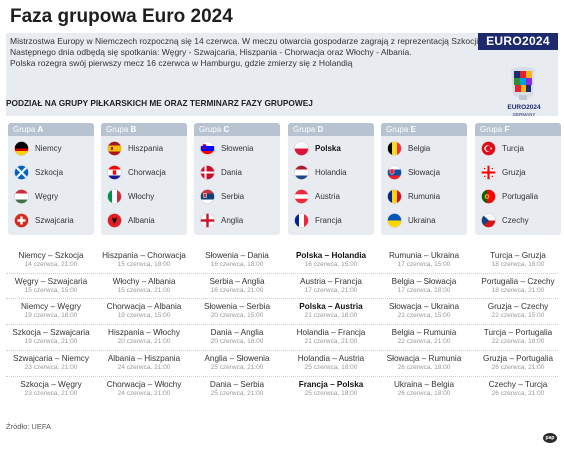 The width and height of the screenshot is (564, 451). I want to click on match-date: 20 czerwca, 18:00, so click(237, 341).